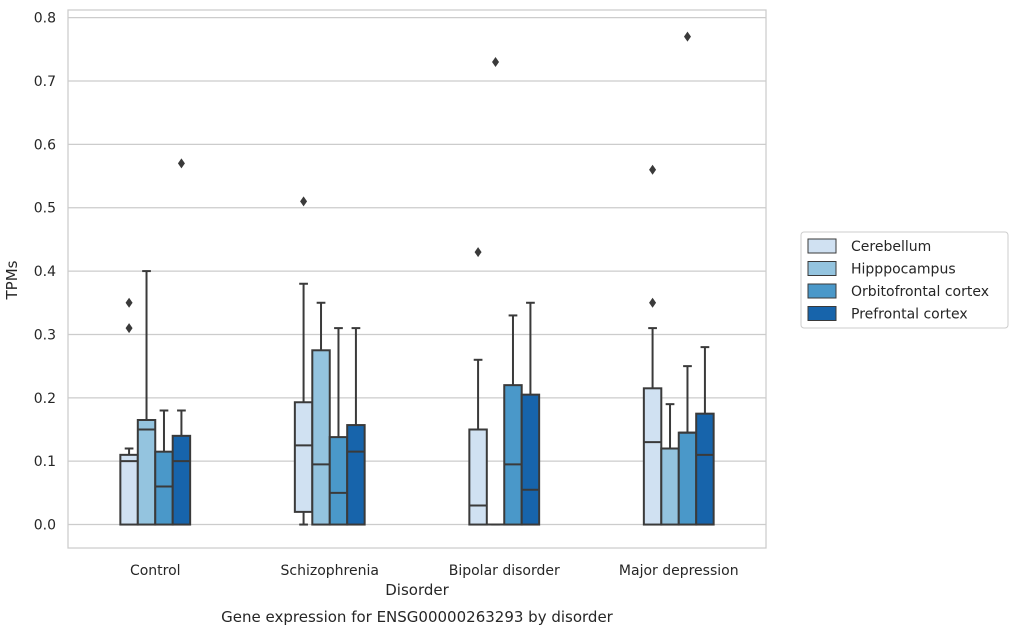 The width and height of the screenshot is (1018, 635). Describe the element at coordinates (45, 145) in the screenshot. I see `y-tick-label: 0.6` at that location.